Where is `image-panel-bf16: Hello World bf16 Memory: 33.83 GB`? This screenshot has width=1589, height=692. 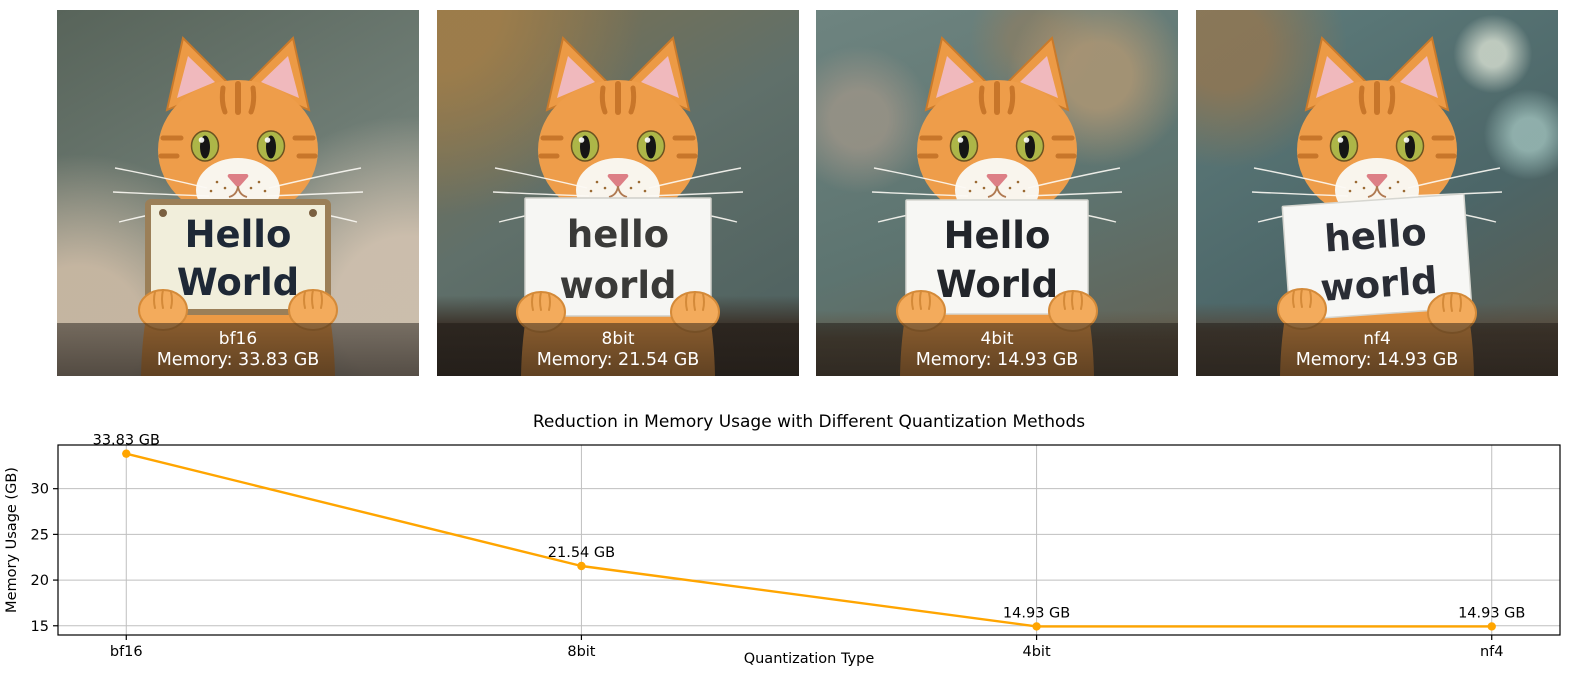 image-panel-bf16: Hello World bf16 Memory: 33.83 GB is located at coordinates (238, 193).